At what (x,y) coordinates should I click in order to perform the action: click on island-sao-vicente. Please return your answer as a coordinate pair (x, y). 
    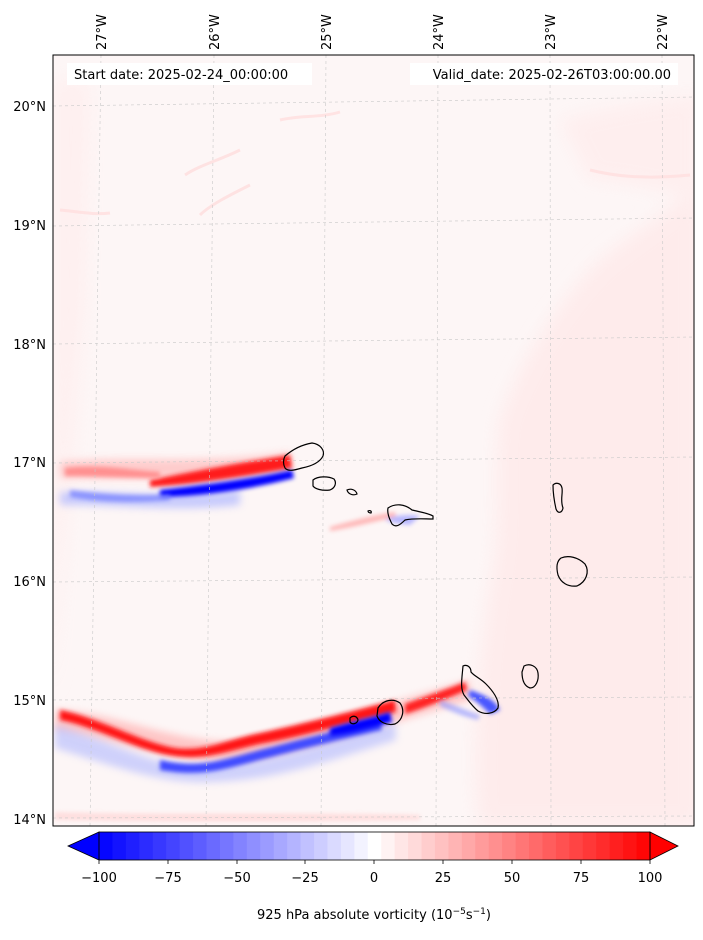
    Looking at the image, I should click on (324, 483).